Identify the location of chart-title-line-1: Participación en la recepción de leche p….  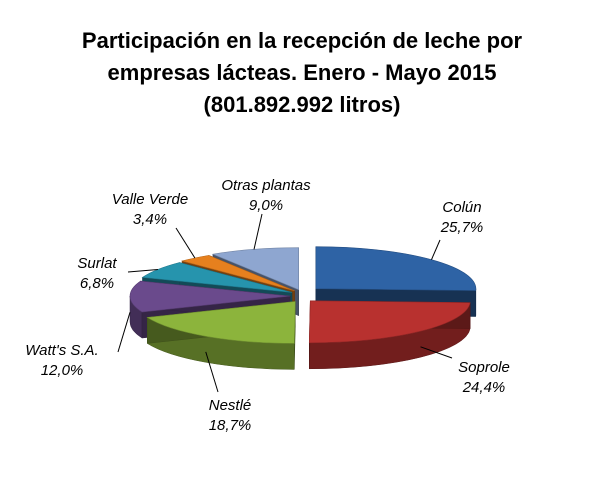
(302, 40).